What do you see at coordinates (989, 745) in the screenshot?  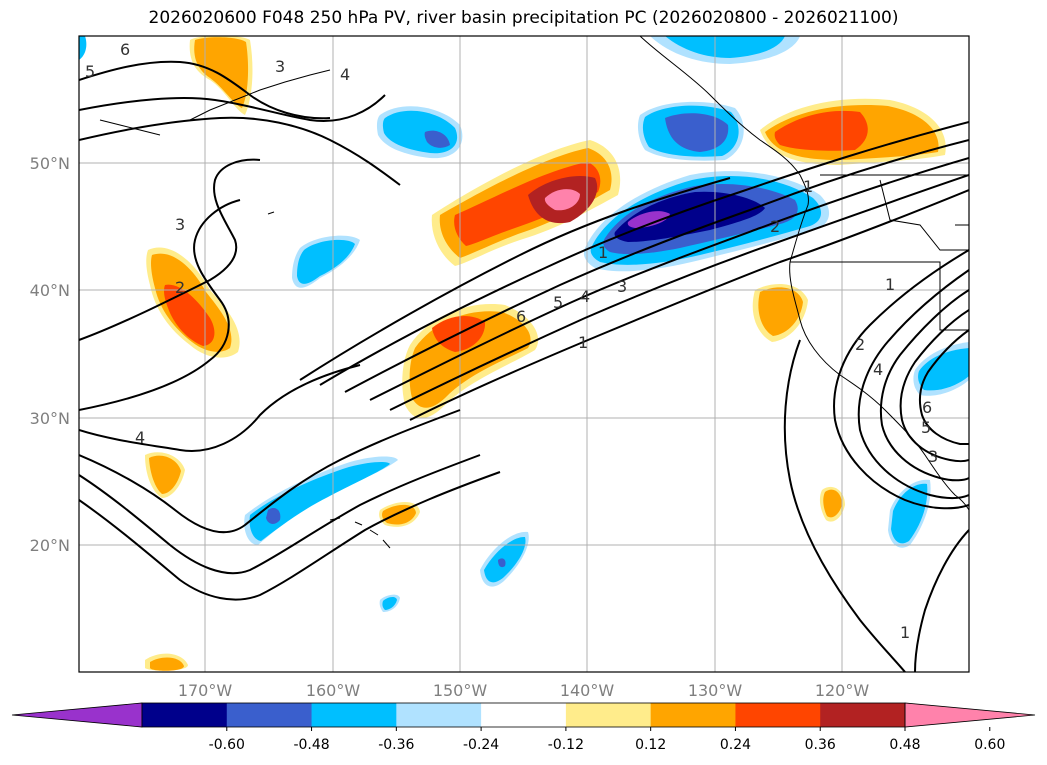 I see `colorbar-tick-label: 0.60` at bounding box center [989, 745].